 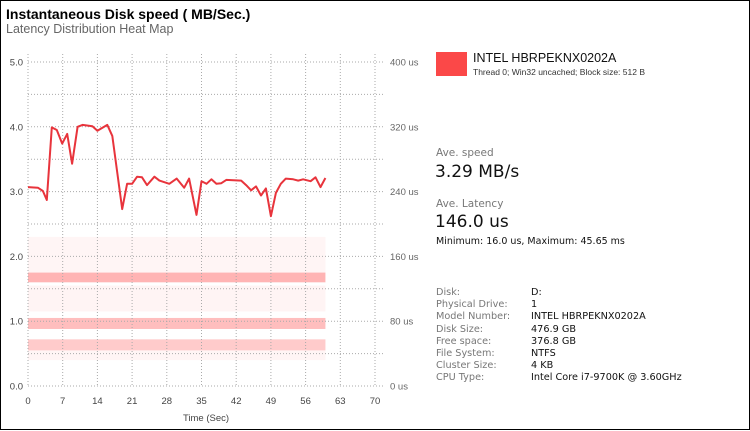 What do you see at coordinates (465, 153) in the screenshot?
I see `avg-speed-label: Ave. speed` at bounding box center [465, 153].